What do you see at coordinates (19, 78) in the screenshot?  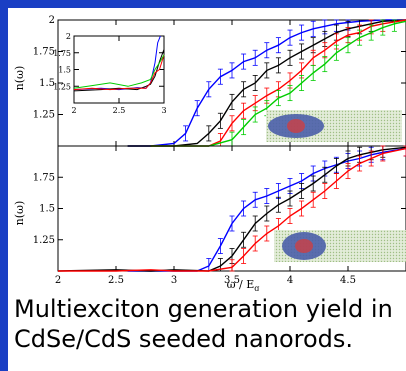 I see `top-y-axis-label: n(ω)` at bounding box center [19, 78].